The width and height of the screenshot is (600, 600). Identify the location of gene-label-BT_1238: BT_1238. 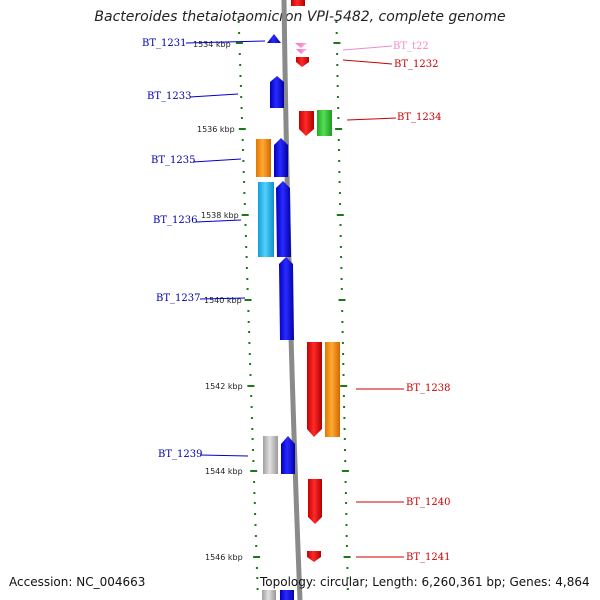
(428, 388).